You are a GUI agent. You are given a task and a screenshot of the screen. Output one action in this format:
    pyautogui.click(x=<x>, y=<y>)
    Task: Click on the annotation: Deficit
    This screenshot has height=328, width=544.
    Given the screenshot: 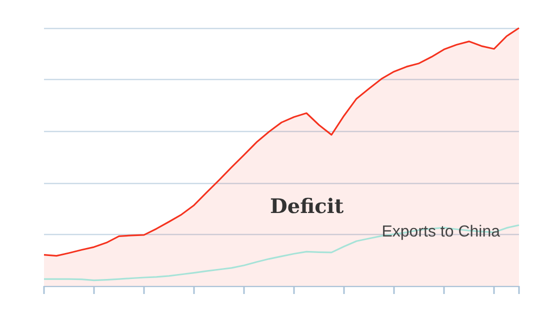 What is the action you would take?
    pyautogui.click(x=307, y=206)
    